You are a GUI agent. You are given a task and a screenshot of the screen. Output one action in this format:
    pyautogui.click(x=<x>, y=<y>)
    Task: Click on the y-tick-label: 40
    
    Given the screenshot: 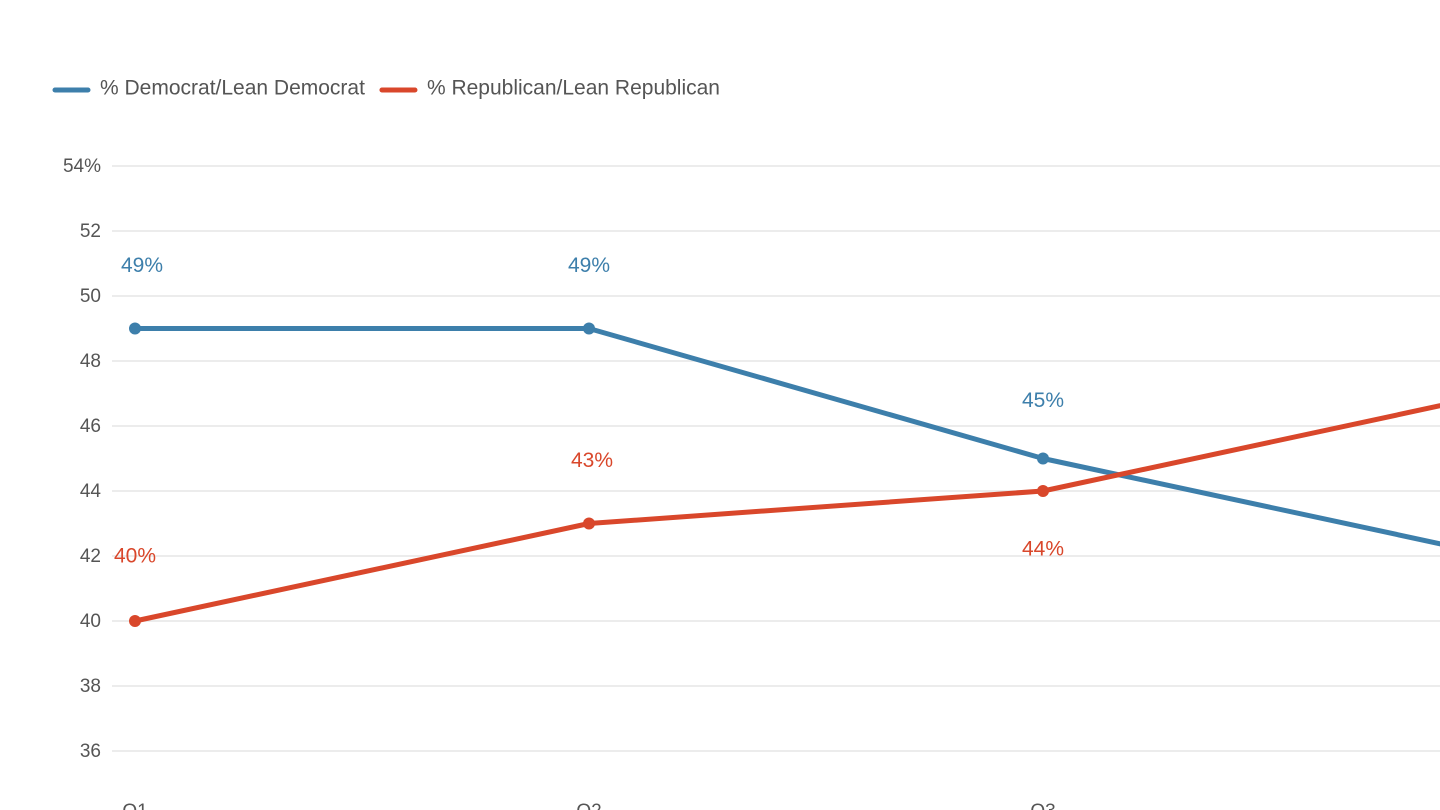 What is the action you would take?
    pyautogui.click(x=90, y=621)
    